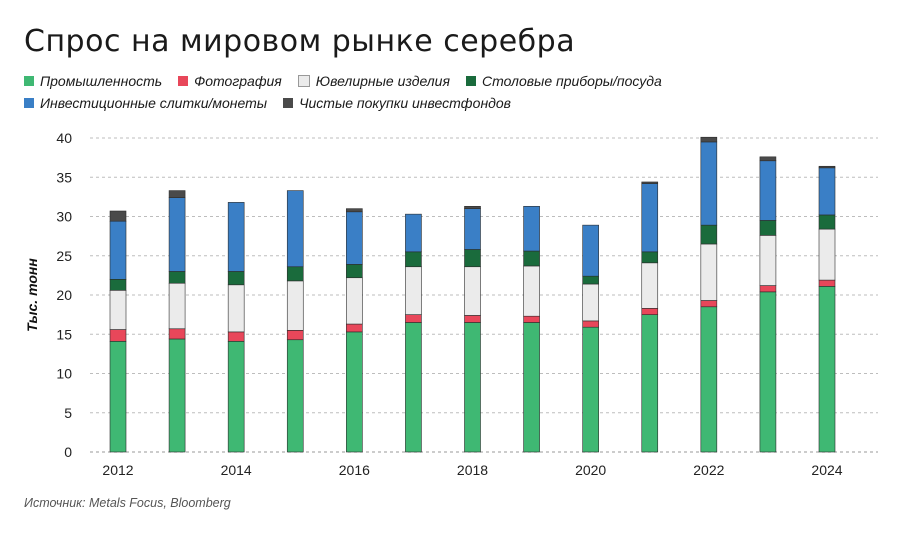 The height and width of the screenshot is (536, 915). I want to click on y-axis-label: Тыс. тонн, so click(32, 295).